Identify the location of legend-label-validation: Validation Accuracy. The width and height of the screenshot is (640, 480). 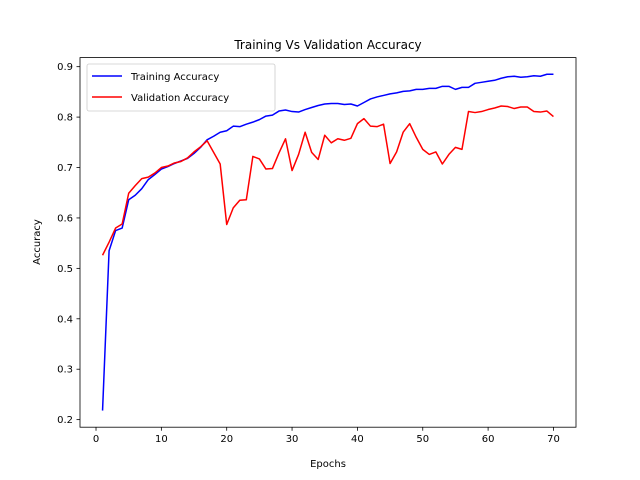
(180, 98).